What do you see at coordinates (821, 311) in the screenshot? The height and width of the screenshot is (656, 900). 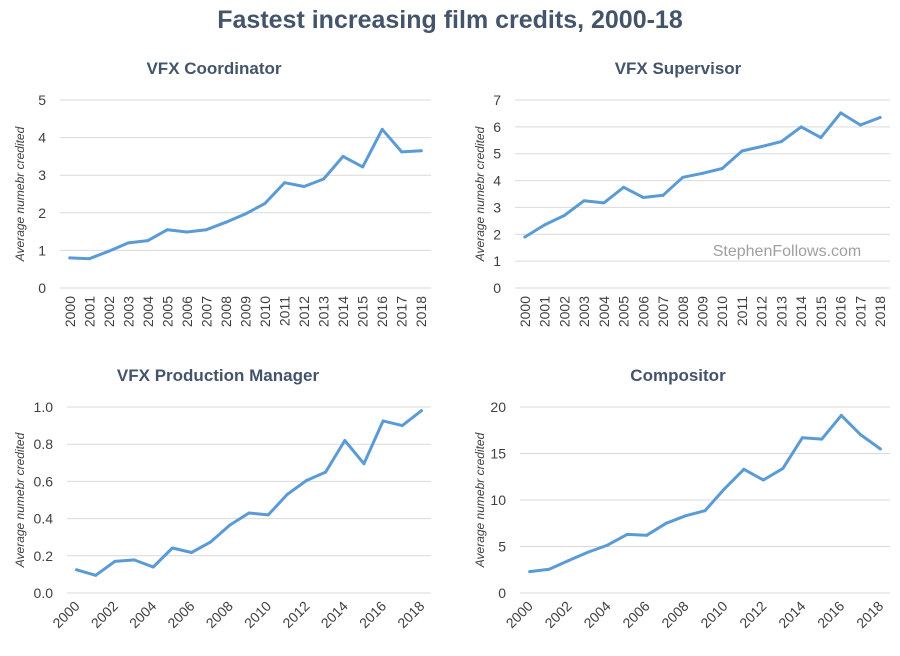 I see `x-tick-label: 2015` at bounding box center [821, 311].